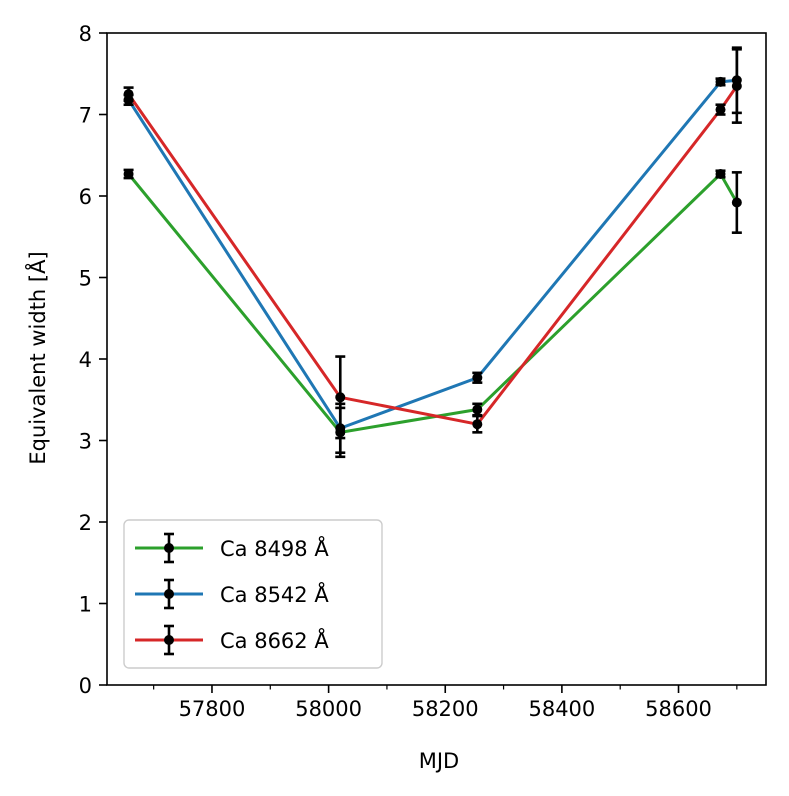 Image resolution: width=789 pixels, height=796 pixels. What do you see at coordinates (212, 709) in the screenshot?
I see `x-tick-label: 57800` at bounding box center [212, 709].